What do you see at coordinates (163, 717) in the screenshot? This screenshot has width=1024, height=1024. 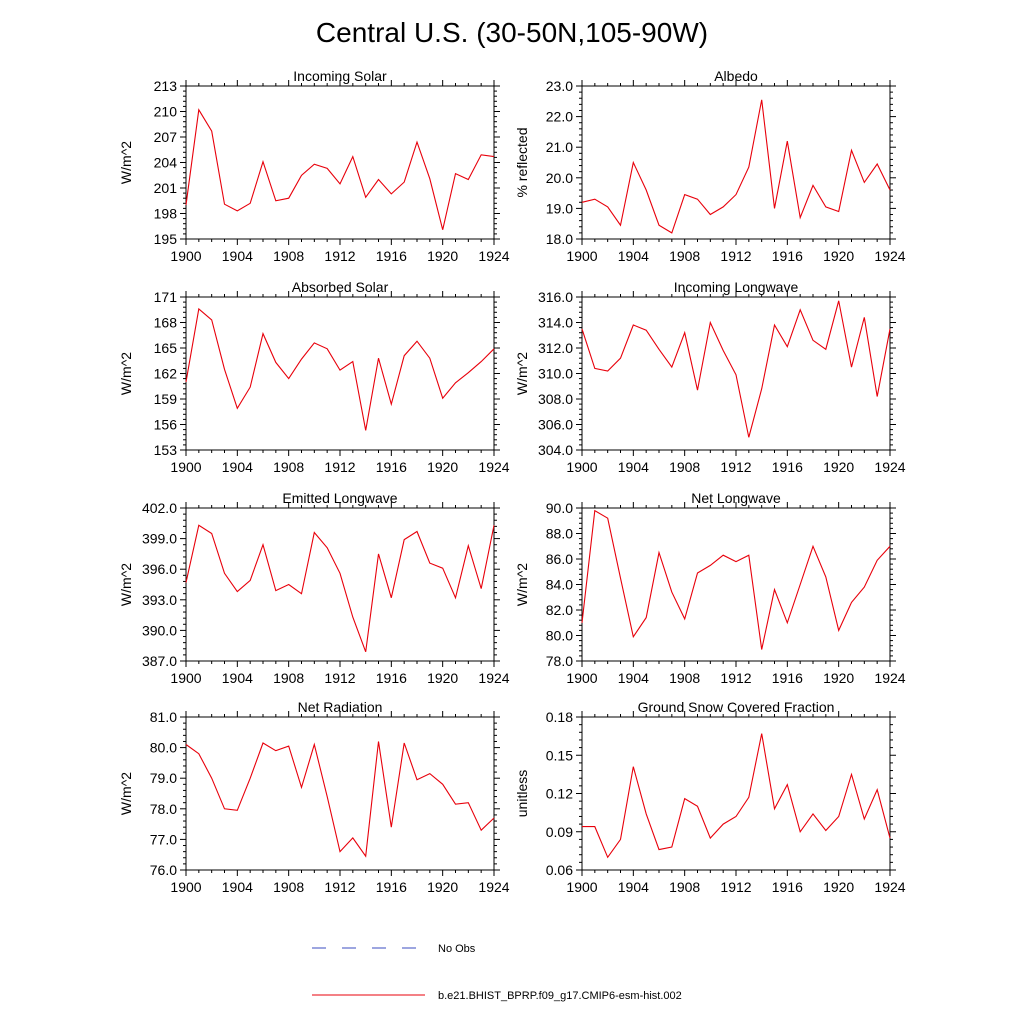 I see `y-tick-label: 81.0` at bounding box center [163, 717].